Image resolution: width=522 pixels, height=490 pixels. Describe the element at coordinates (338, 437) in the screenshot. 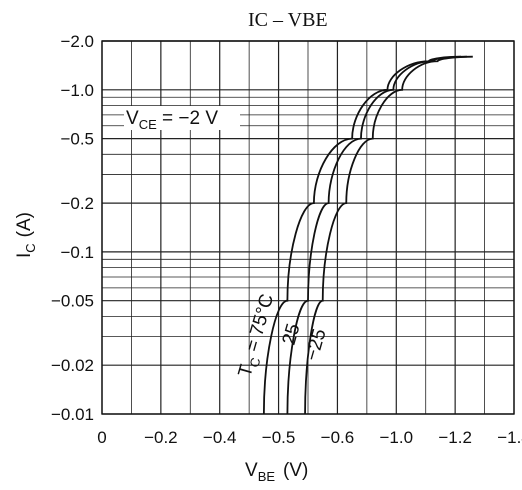

I see `x-tick-label: −0.6` at that location.